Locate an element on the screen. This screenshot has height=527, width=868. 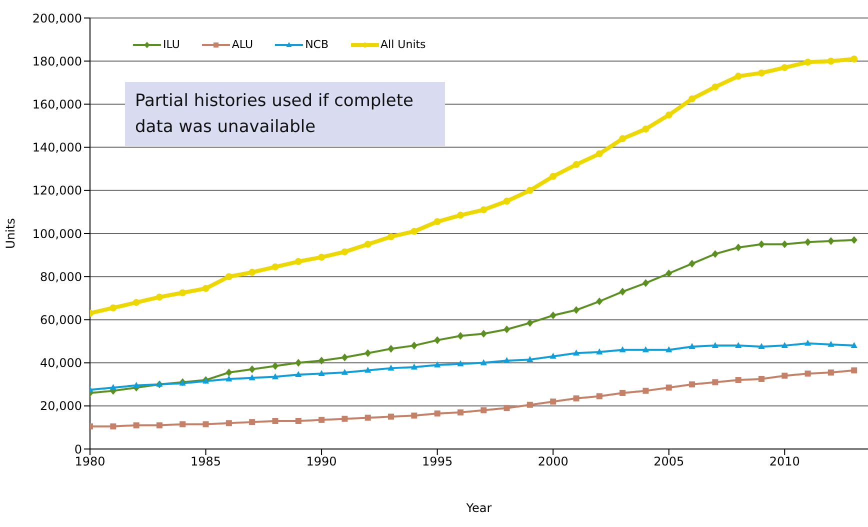
x-tick-label: 1980 is located at coordinates (90, 461).